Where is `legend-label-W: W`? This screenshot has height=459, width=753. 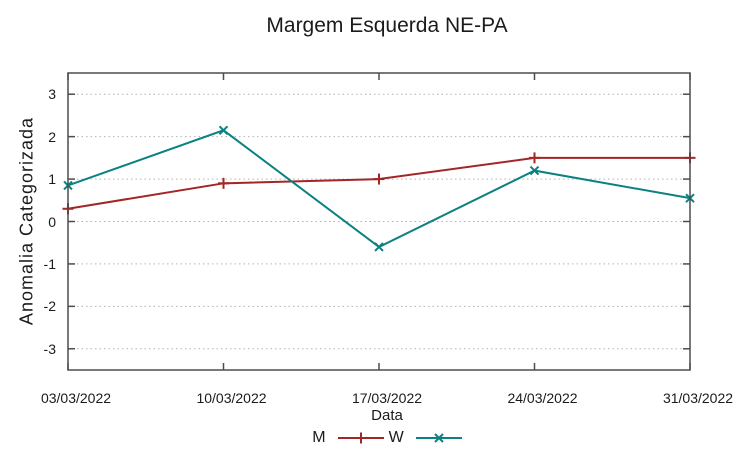 legend-label-W: W is located at coordinates (396, 437).